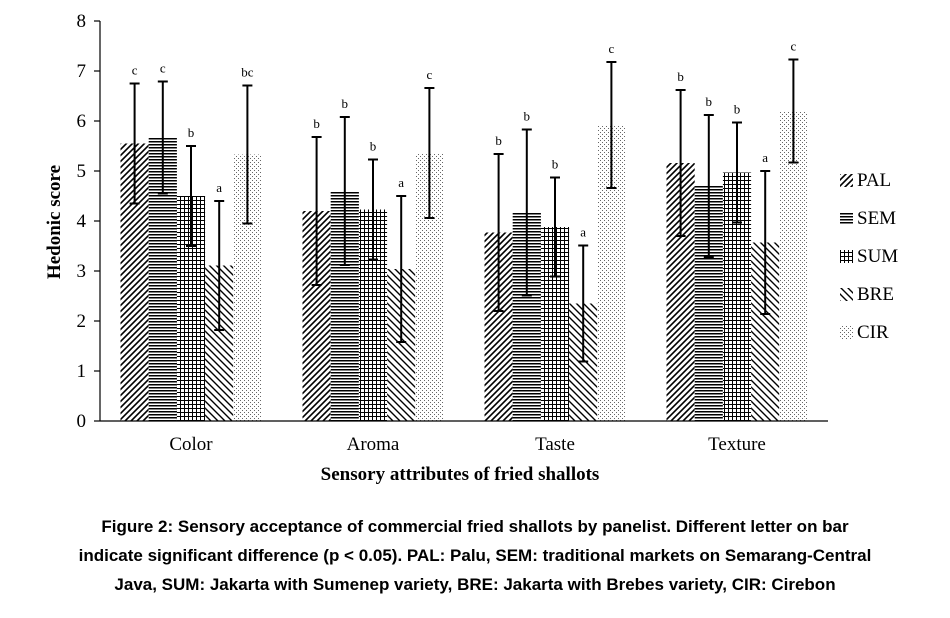 This screenshot has width=950, height=618. Describe the element at coordinates (877, 256) in the screenshot. I see `legend-label-sum: SUM` at that location.